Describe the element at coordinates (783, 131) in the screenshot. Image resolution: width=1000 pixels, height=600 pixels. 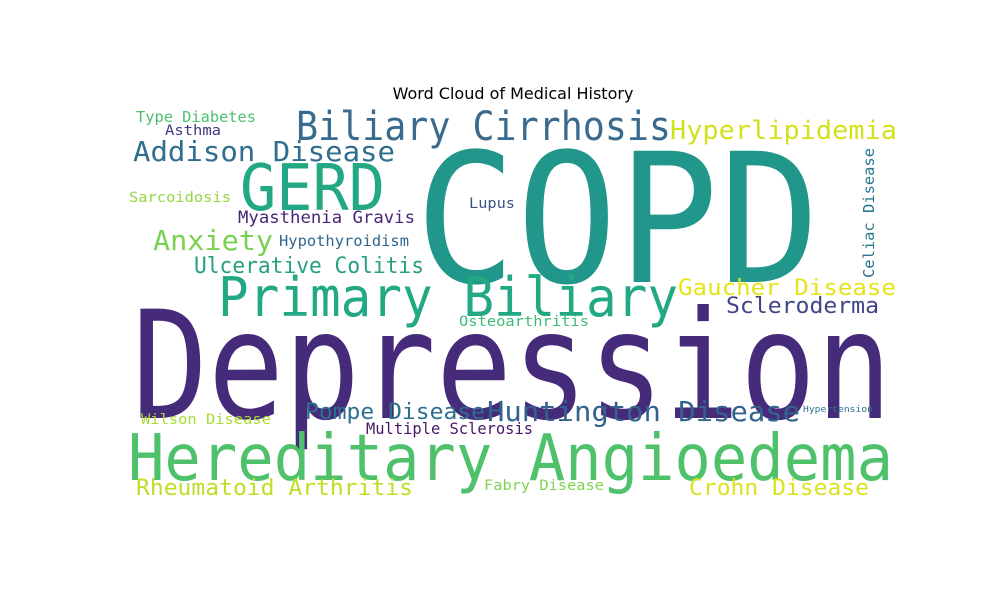
I see `word-hyperlipidemia: Hyperlipidemia` at that location.